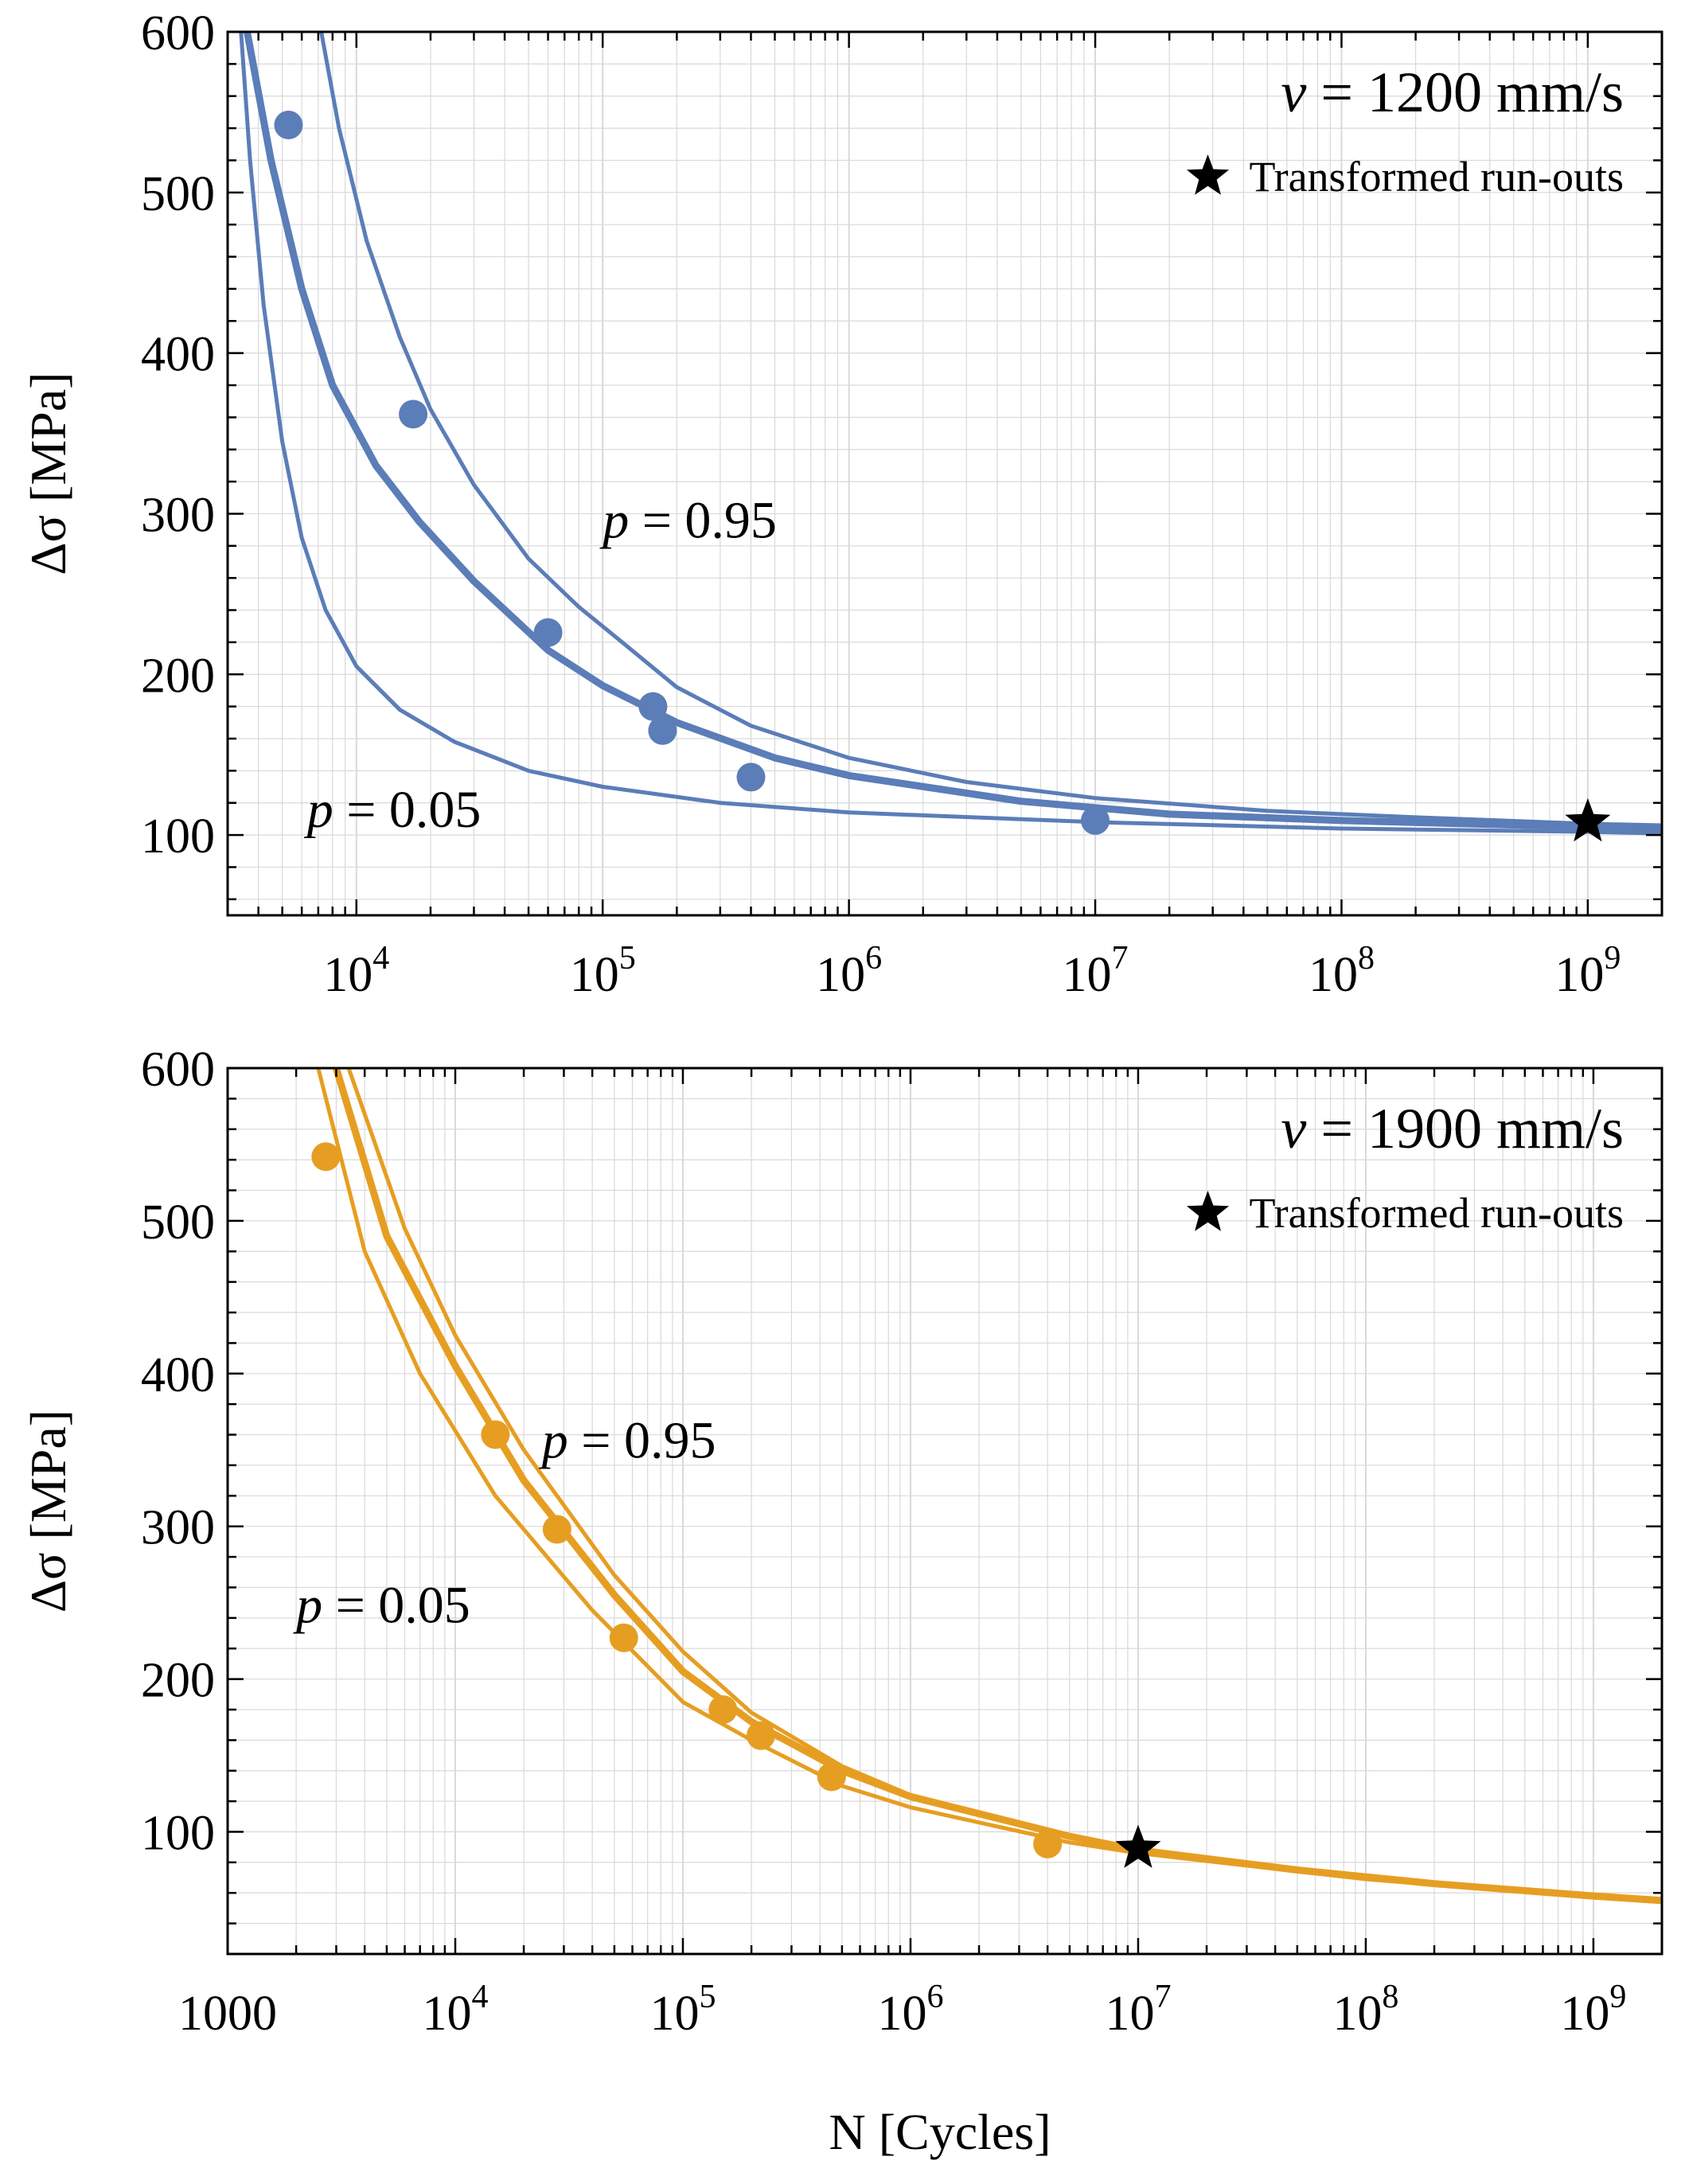 The width and height of the screenshot is (1685, 2184). What do you see at coordinates (1405, 130) in the screenshot?
I see `top-legend: v = 1200 mm/s Transformed run-outs` at bounding box center [1405, 130].